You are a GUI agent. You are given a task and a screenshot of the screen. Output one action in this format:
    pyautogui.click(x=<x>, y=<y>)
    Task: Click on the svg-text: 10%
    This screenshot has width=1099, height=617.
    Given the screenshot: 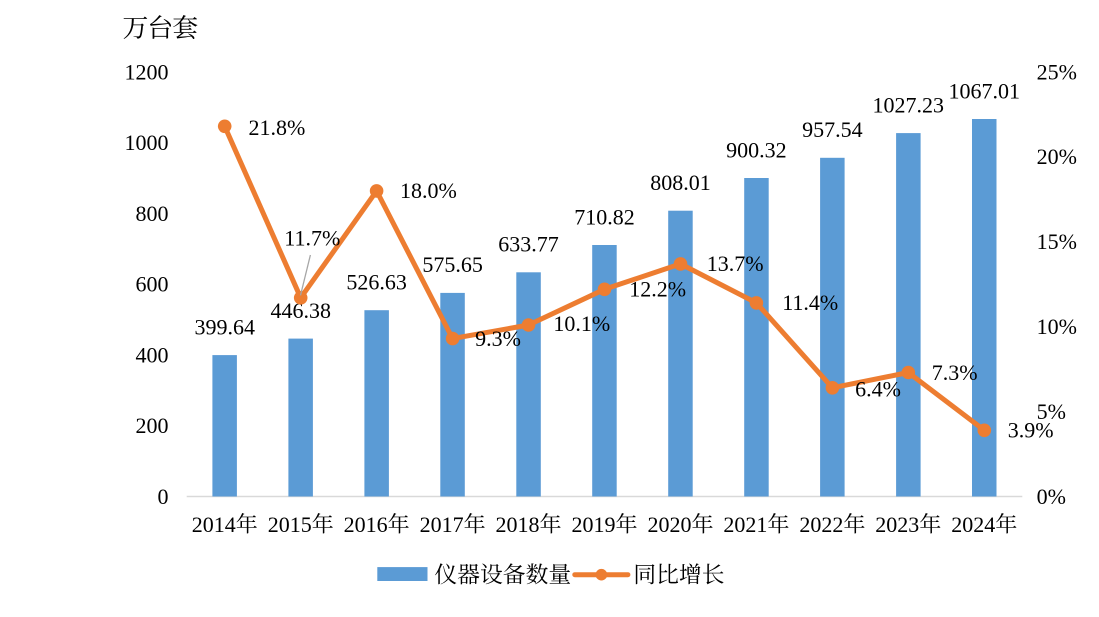 What is the action you would take?
    pyautogui.click(x=1057, y=326)
    